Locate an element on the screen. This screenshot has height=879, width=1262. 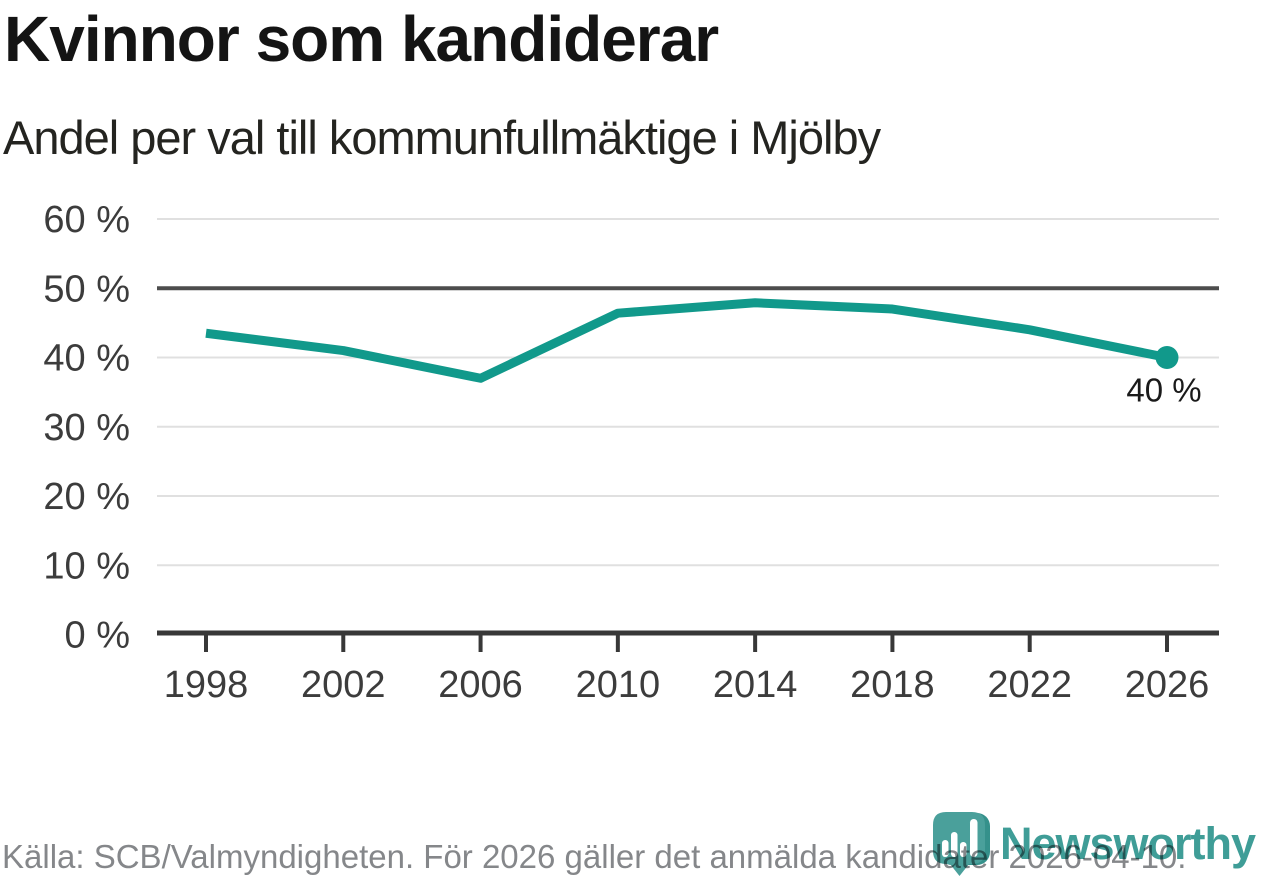
y-axis-tick-label: 50 % is located at coordinates (86, 289).